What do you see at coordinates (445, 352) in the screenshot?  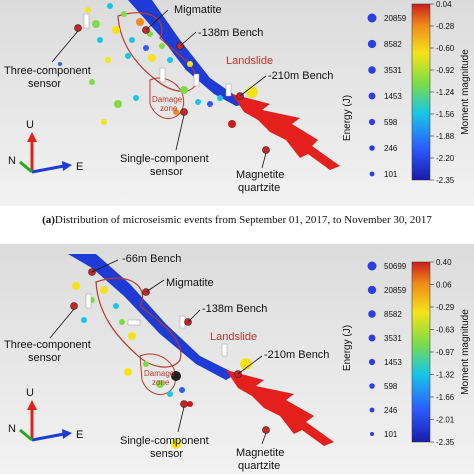 I see `magnitude-tick-label: -0.97` at bounding box center [445, 352].